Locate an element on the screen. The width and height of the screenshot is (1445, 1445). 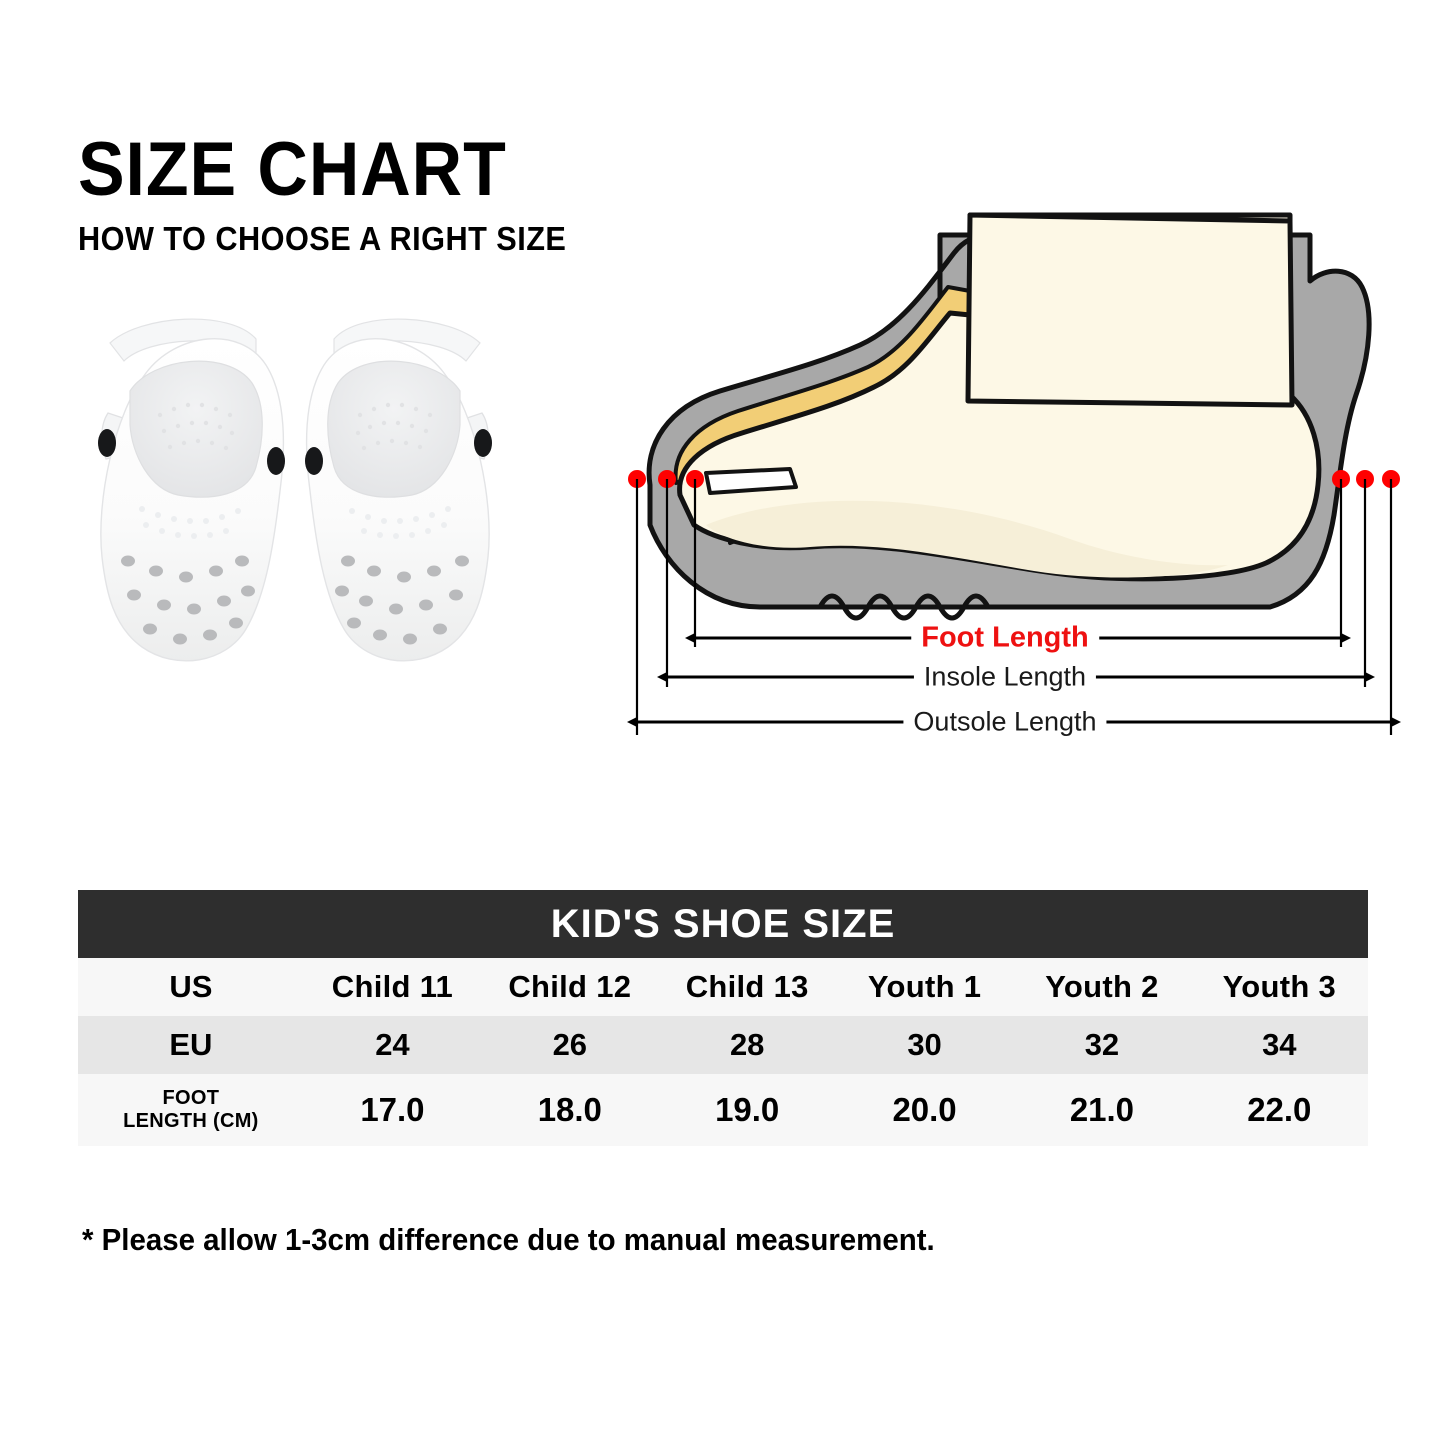
cell-eu-6: 34 is located at coordinates (1279, 1045).